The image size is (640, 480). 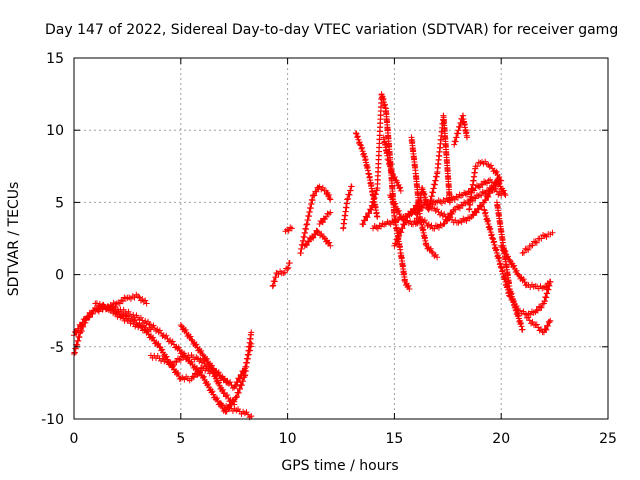 What do you see at coordinates (74, 439) in the screenshot?
I see `x-tick-label: 0` at bounding box center [74, 439].